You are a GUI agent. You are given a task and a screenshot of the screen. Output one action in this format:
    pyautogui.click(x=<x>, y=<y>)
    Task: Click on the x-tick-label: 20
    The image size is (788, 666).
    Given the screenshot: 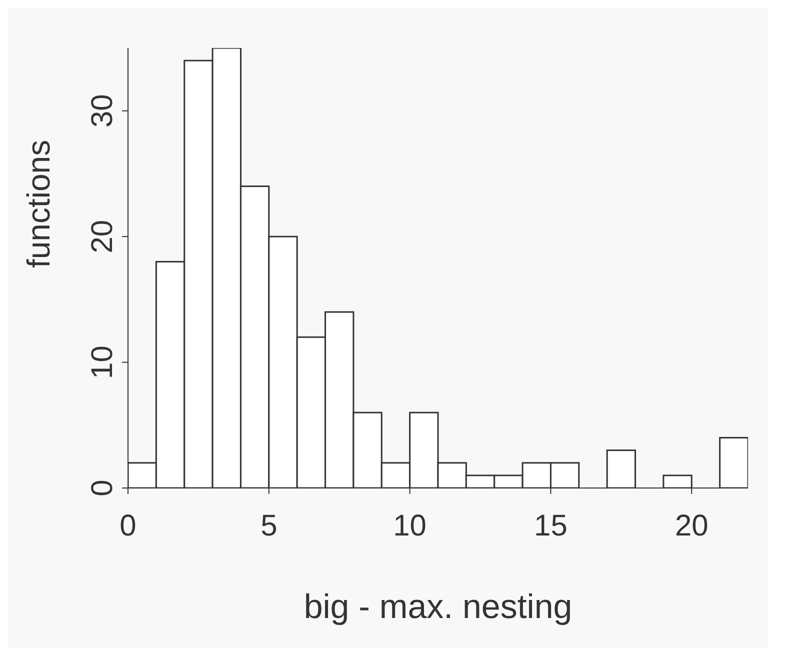 What is the action you would take?
    pyautogui.click(x=691, y=525)
    